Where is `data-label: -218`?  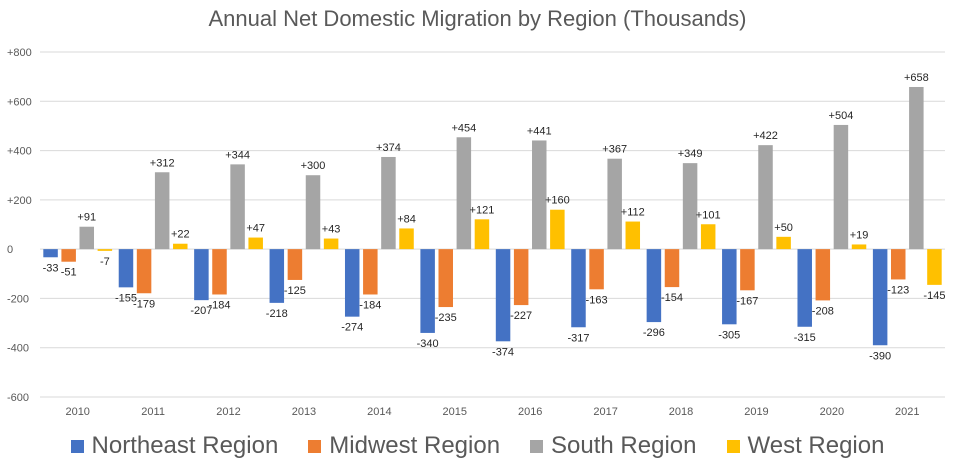
data-label: -218 is located at coordinates (277, 314).